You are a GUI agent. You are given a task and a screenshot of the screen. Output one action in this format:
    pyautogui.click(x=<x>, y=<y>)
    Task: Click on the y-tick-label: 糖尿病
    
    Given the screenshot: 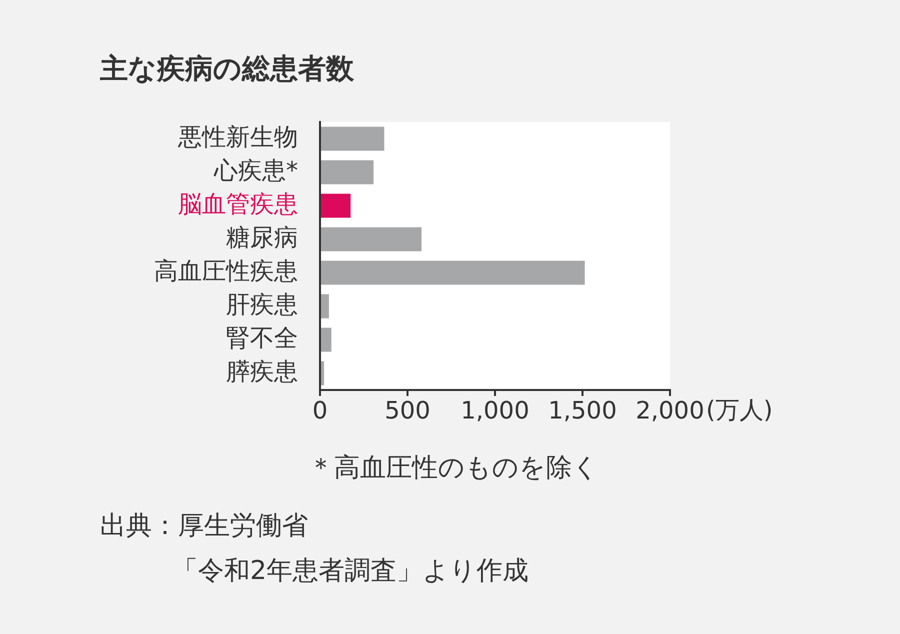 What is the action you would take?
    pyautogui.click(x=262, y=237)
    